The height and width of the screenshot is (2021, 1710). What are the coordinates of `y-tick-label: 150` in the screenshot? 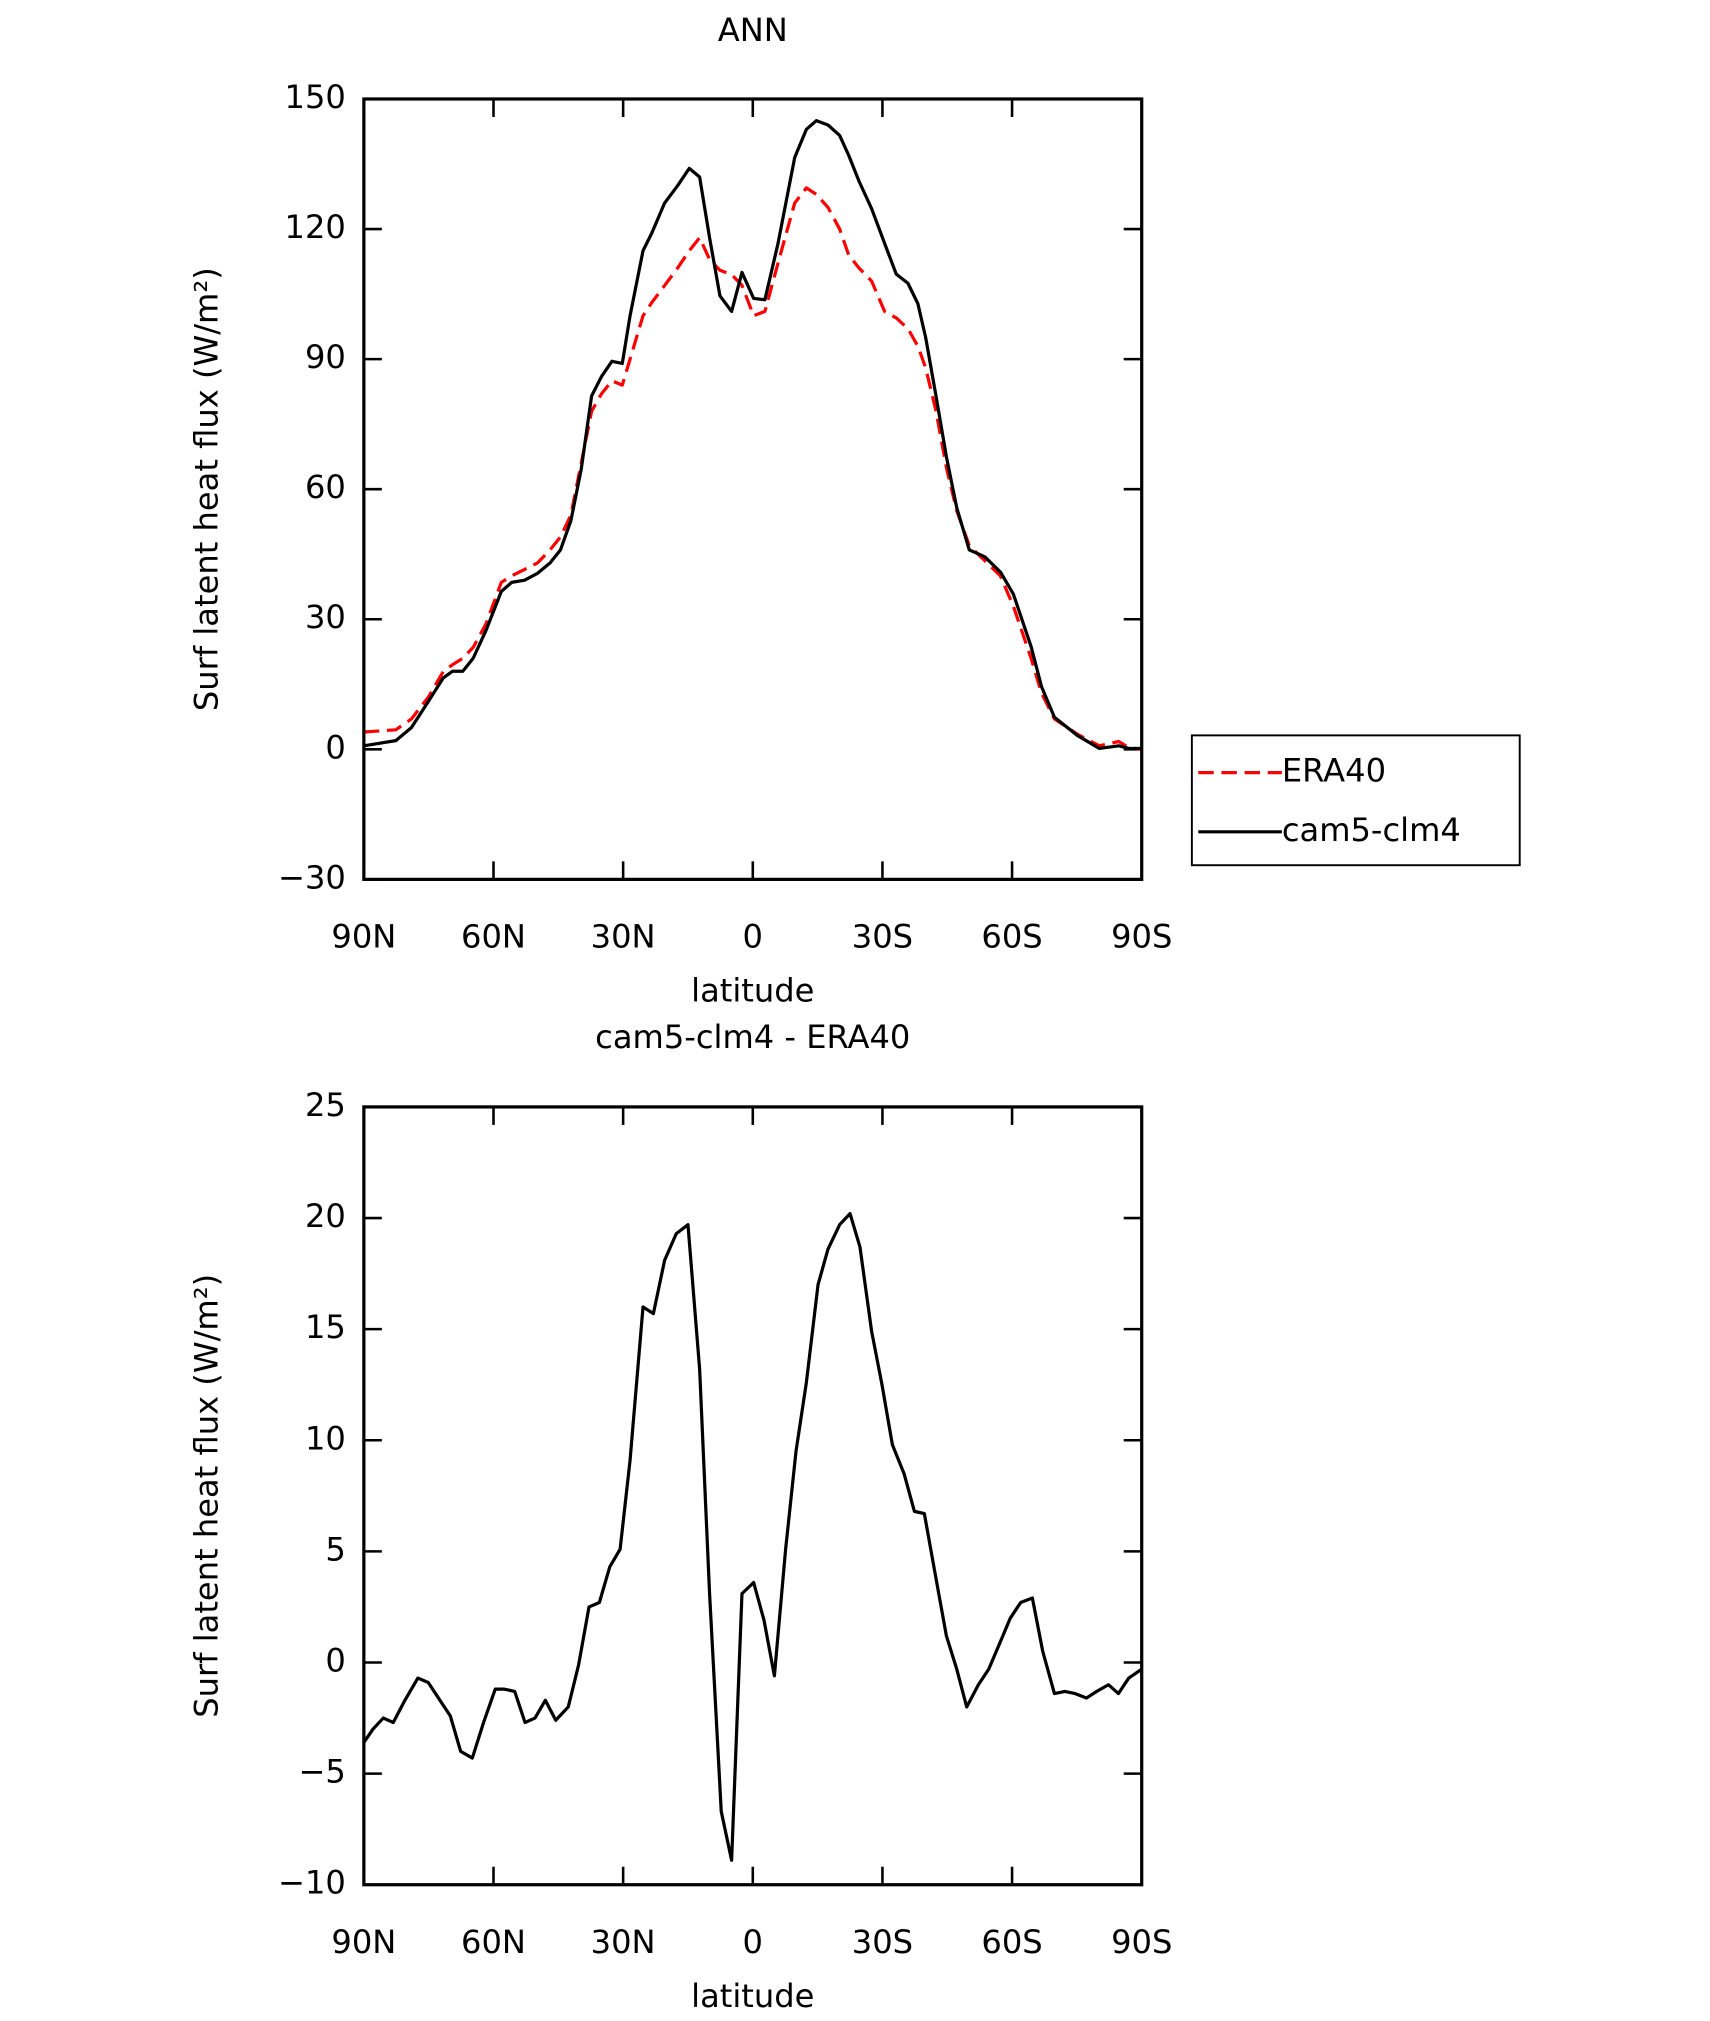 It's located at (315, 97).